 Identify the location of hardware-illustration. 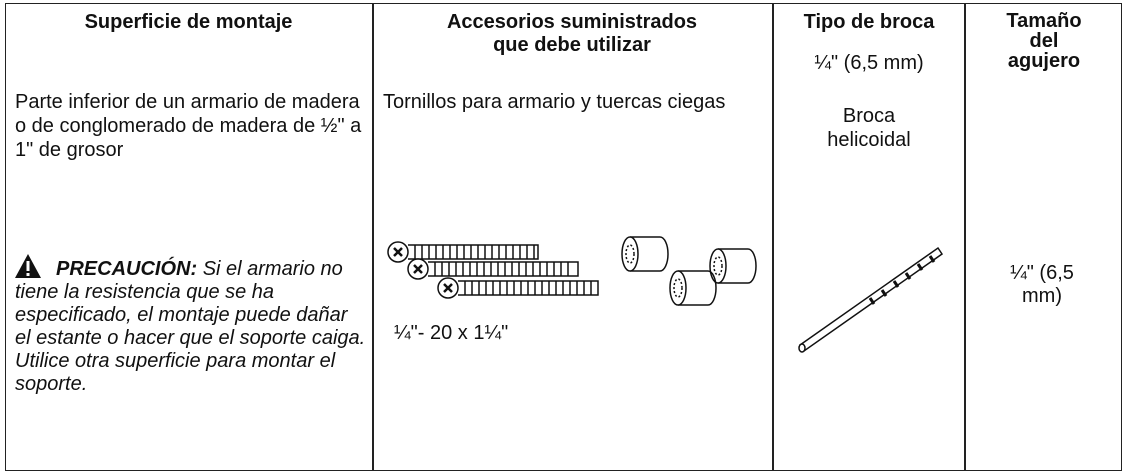
(572, 271).